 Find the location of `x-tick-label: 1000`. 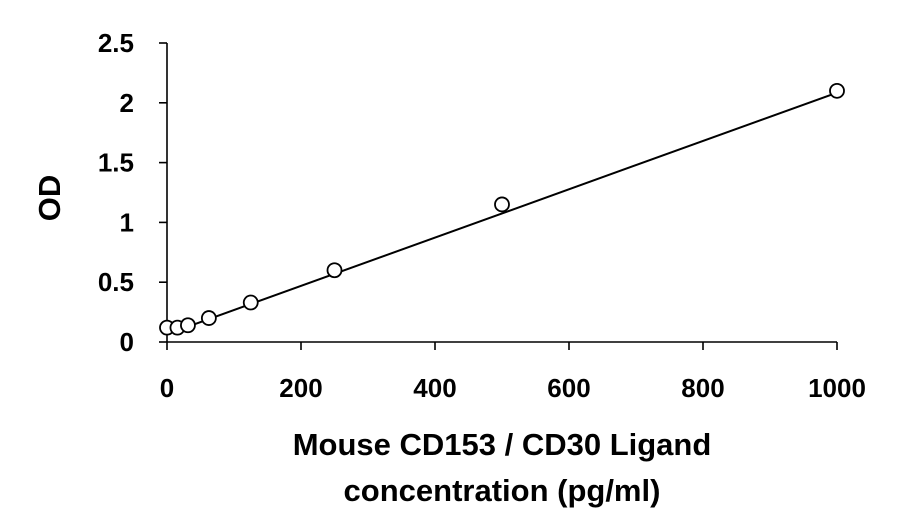

x-tick-label: 1000 is located at coordinates (837, 388).